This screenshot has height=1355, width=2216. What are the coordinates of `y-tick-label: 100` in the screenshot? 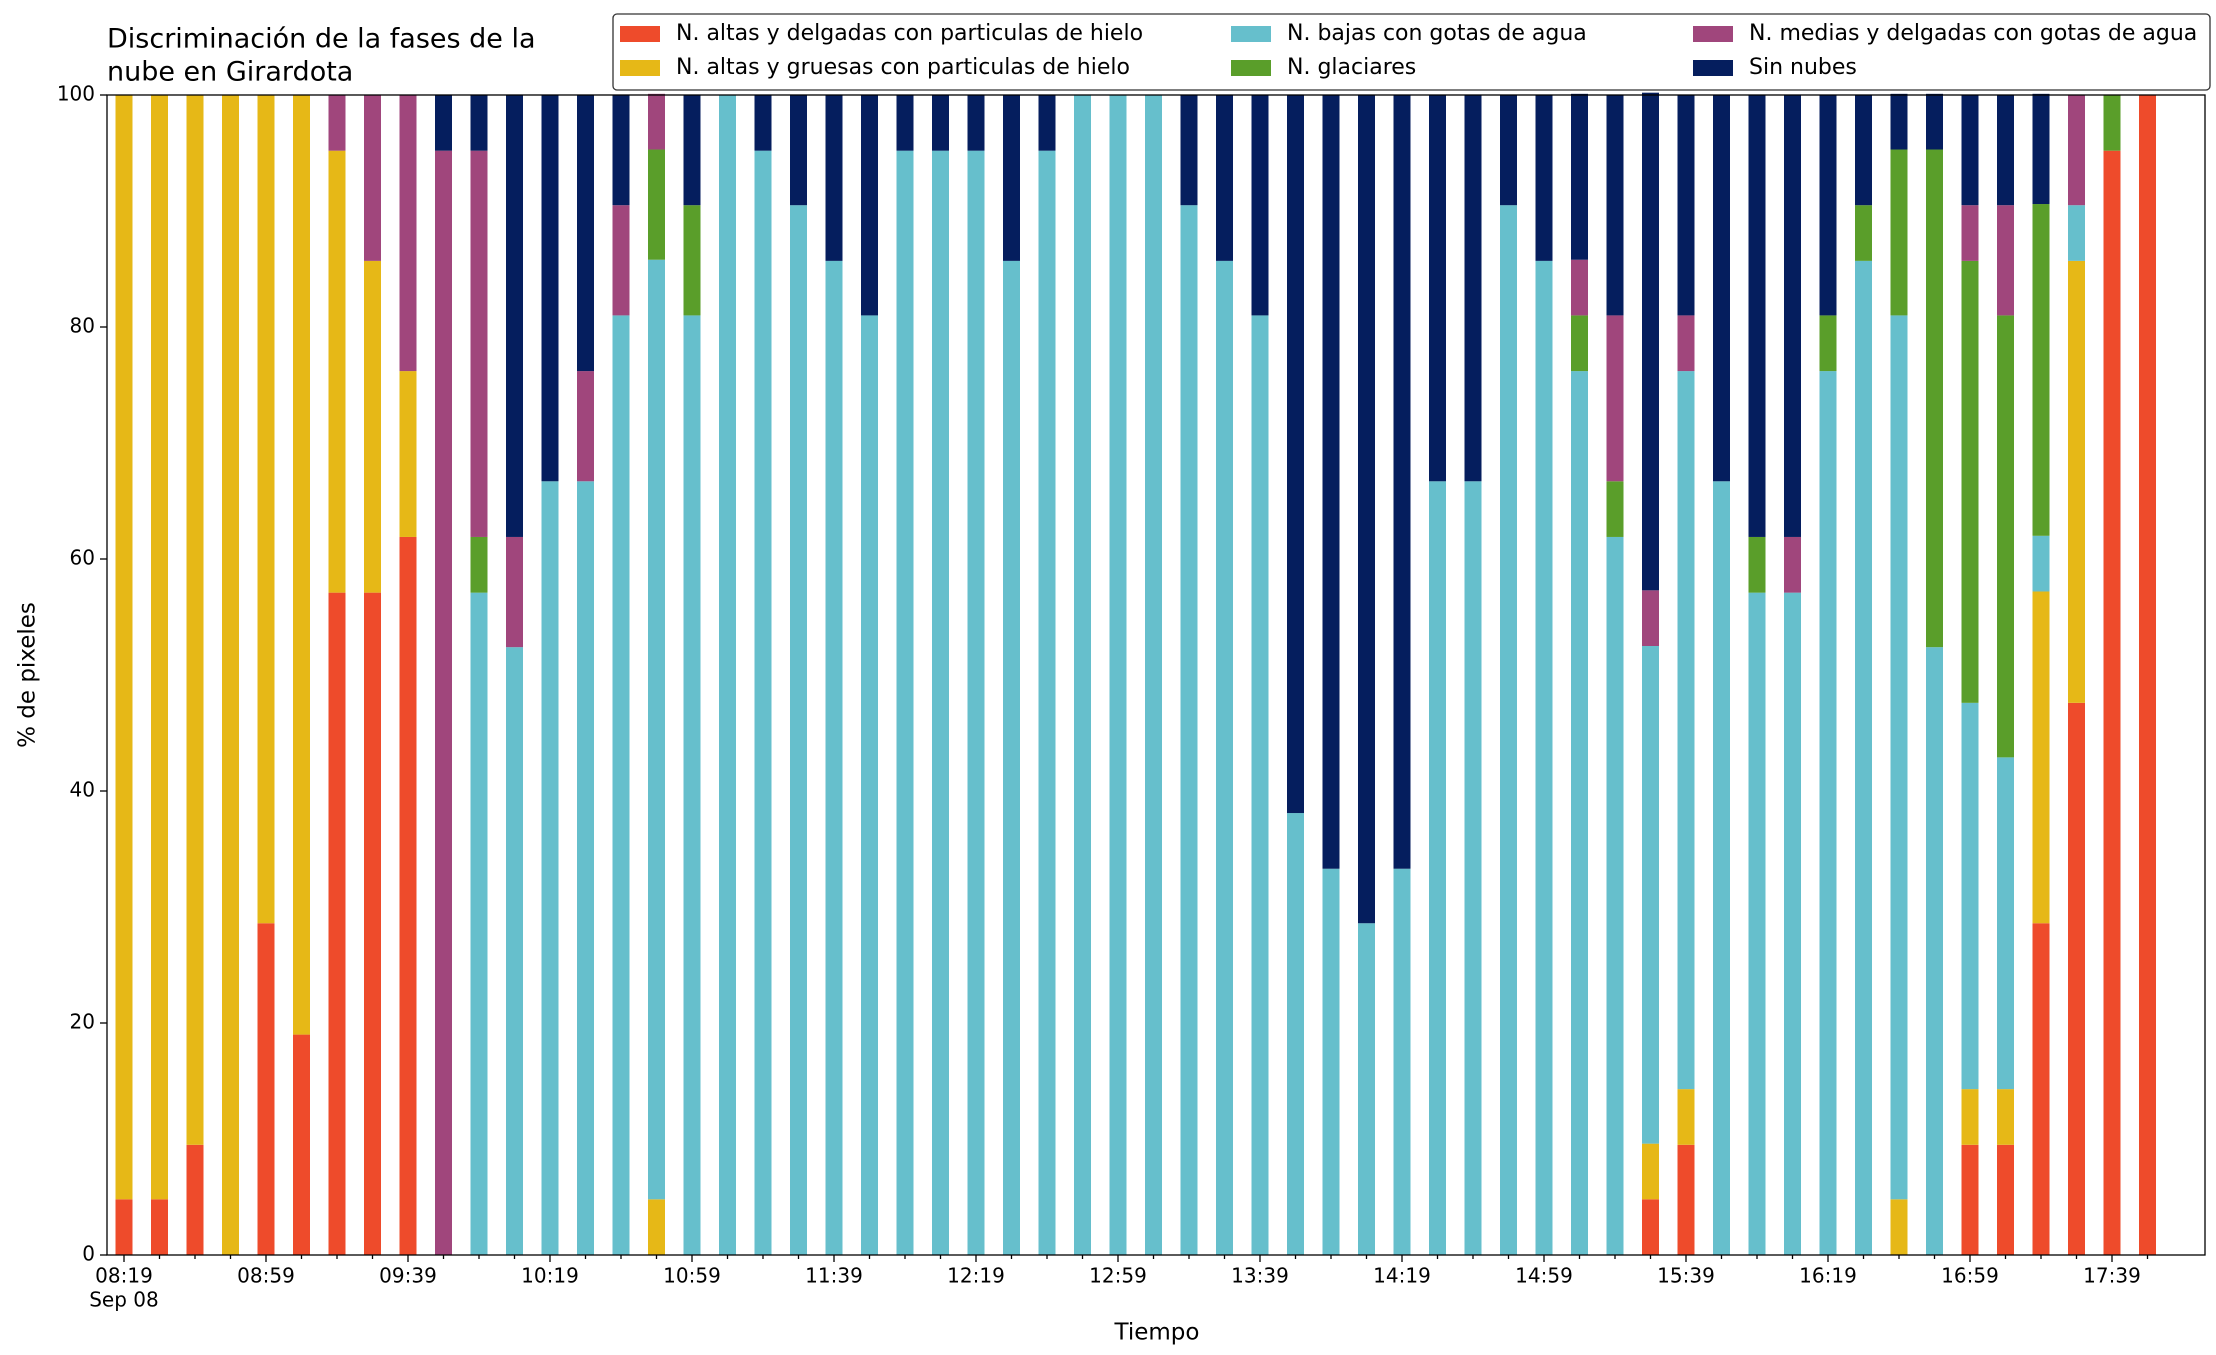 It's located at (76, 94).